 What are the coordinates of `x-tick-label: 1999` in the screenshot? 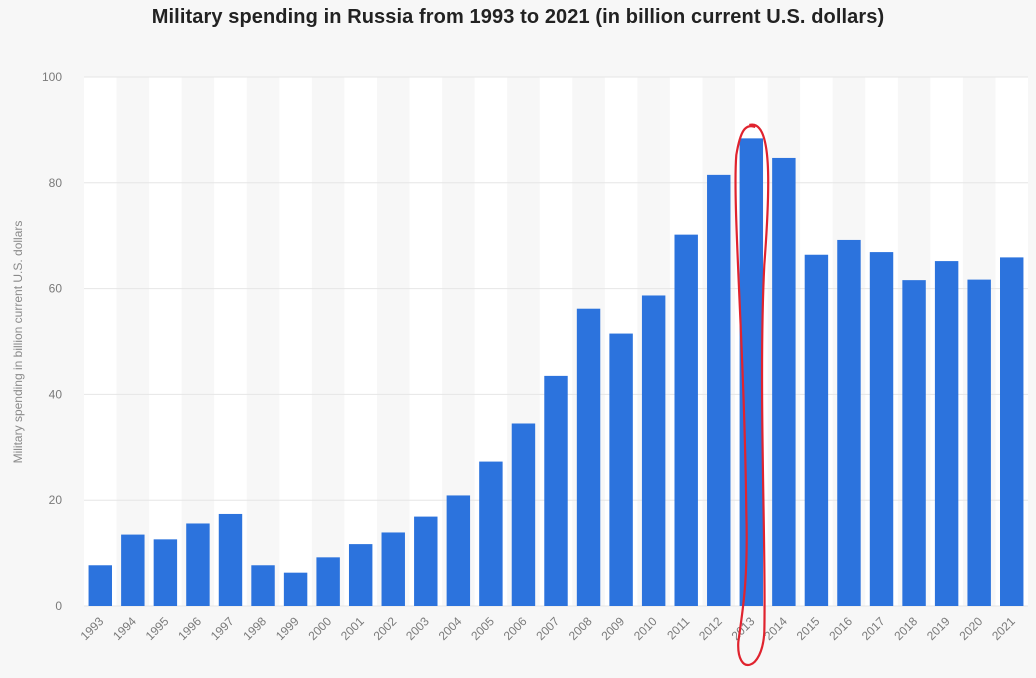 It's located at (287, 628).